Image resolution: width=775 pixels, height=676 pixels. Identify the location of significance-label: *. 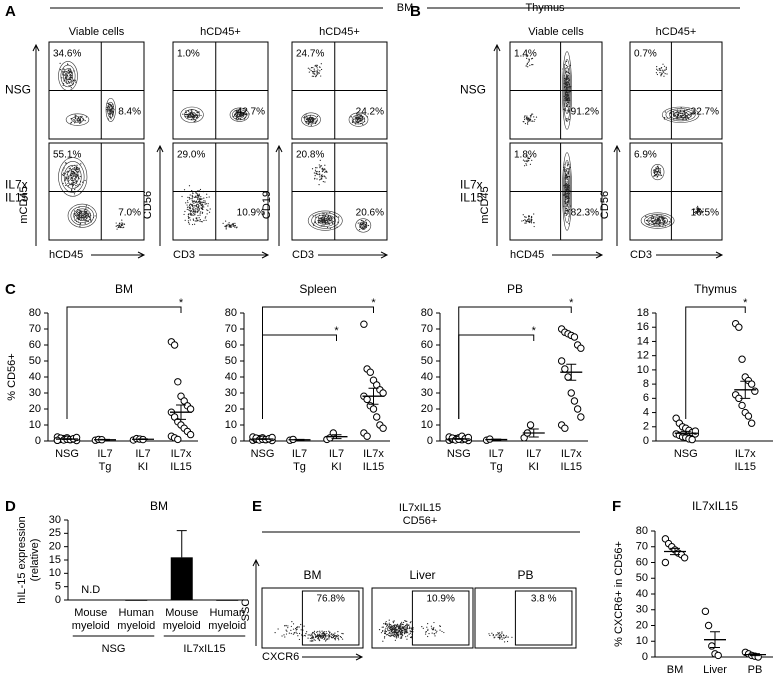
(745, 303).